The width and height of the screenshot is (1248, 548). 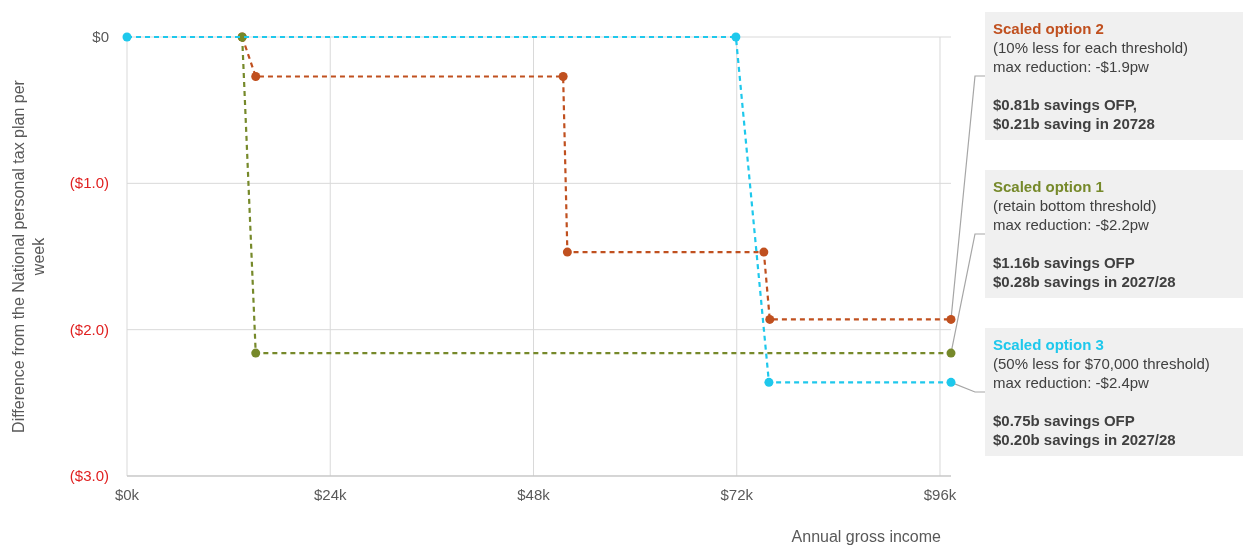 I want to click on x-tick-label: $0k, so click(x=127, y=494).